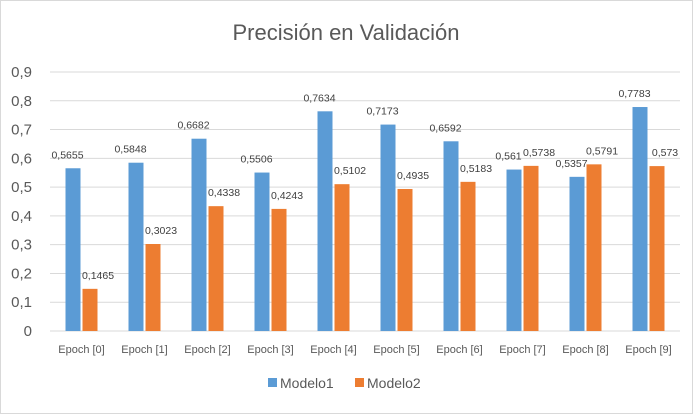 The image size is (693, 414). I want to click on chart-title: Precisión en Validación, so click(345, 32).